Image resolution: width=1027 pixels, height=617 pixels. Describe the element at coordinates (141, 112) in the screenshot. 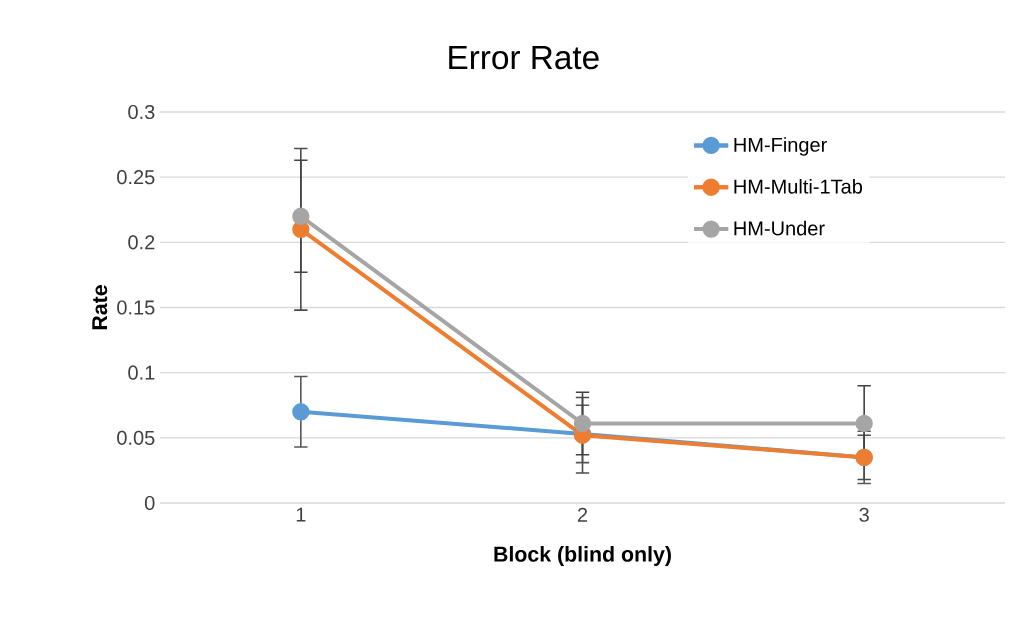

I see `y-tick-label: 0.3` at that location.